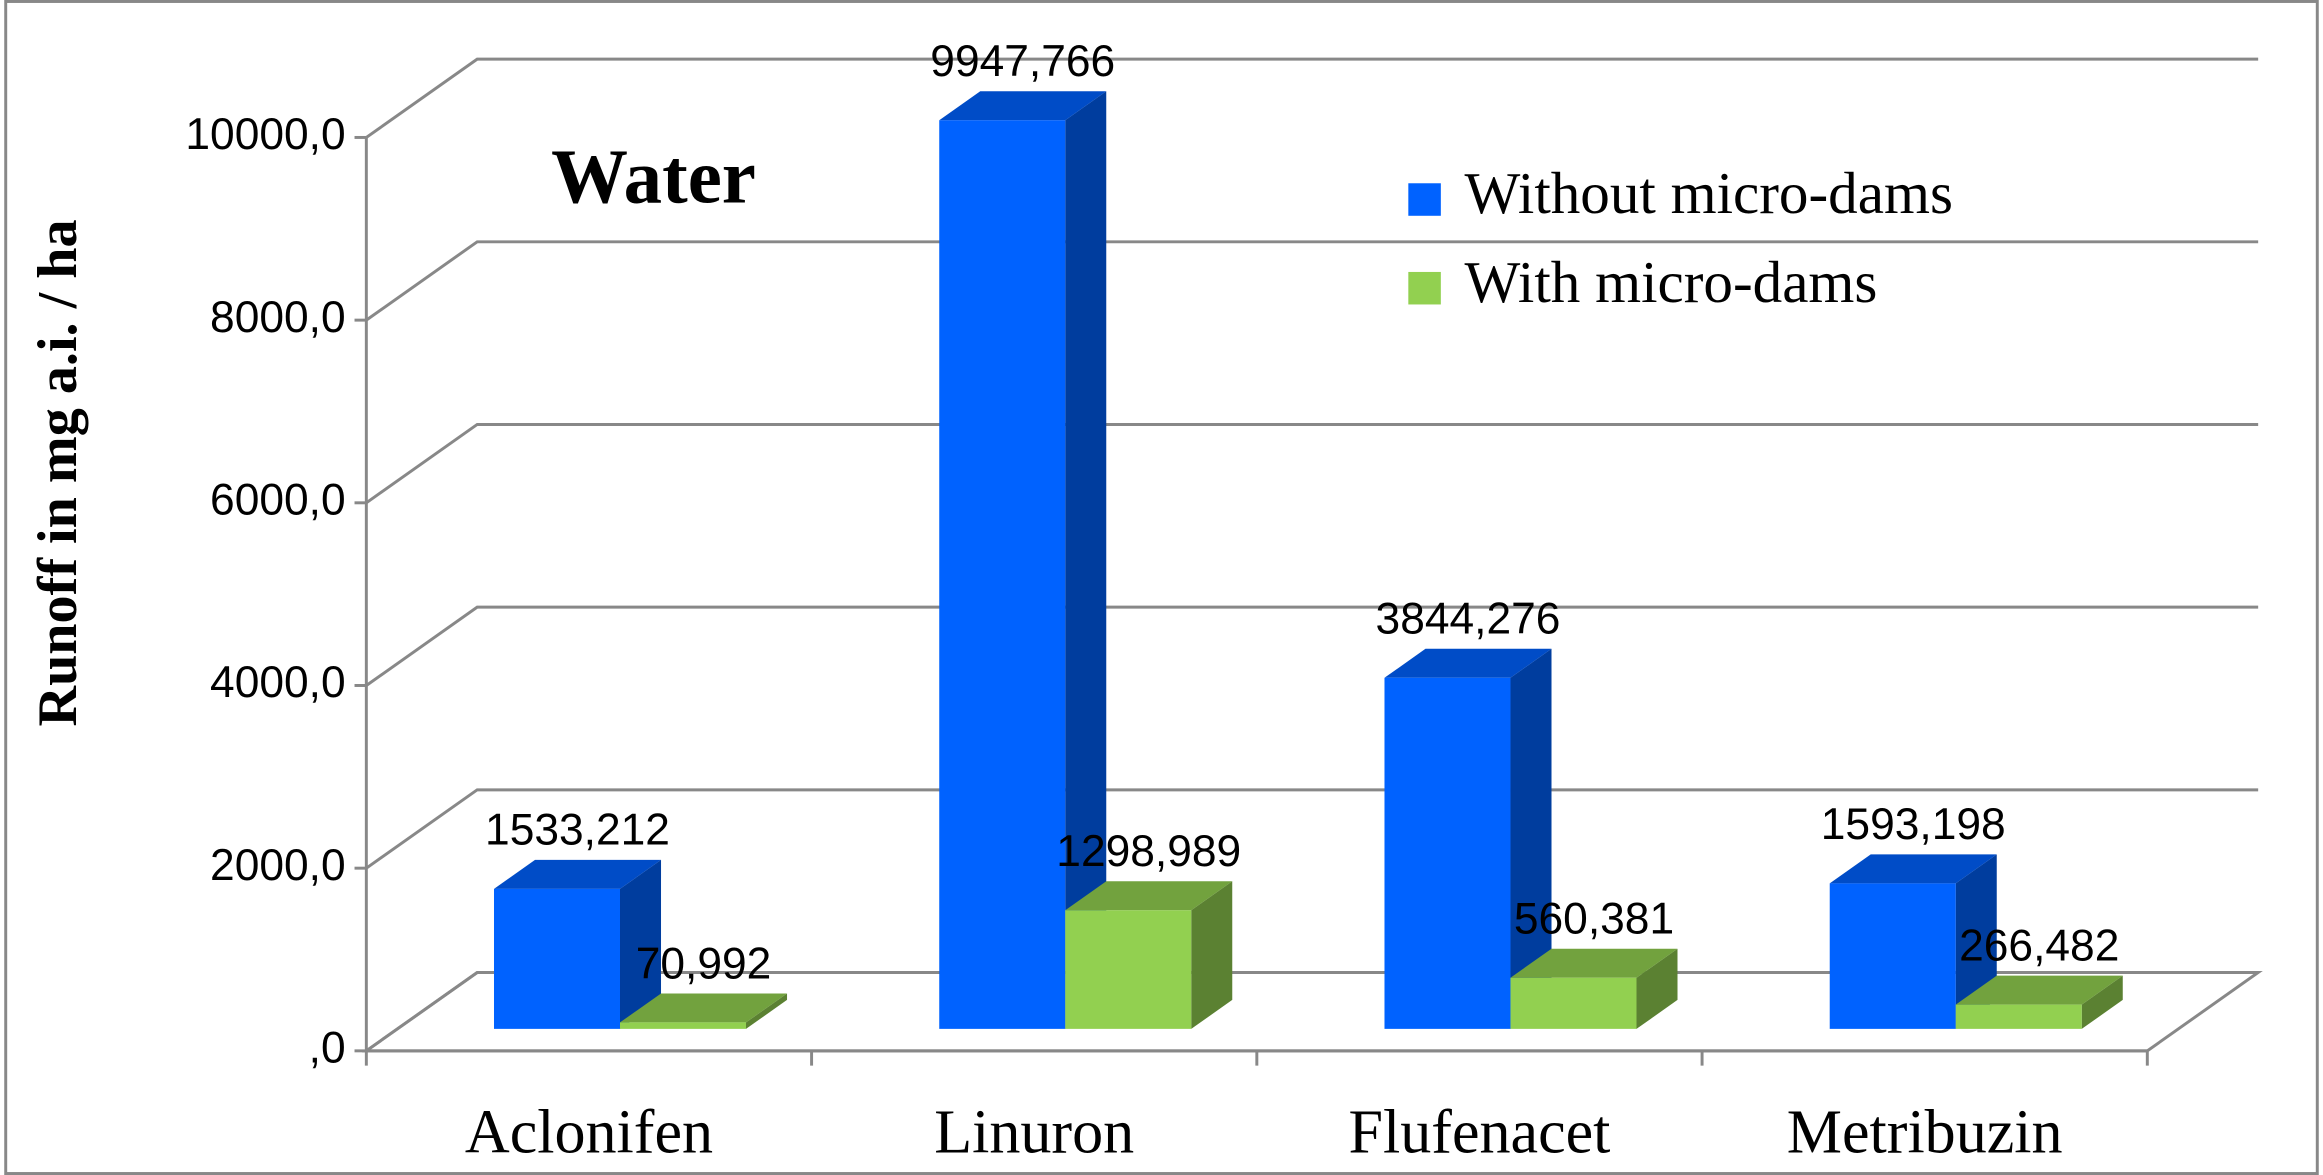 Image resolution: width=2323 pixels, height=1175 pixels. Describe the element at coordinates (1034, 1132) in the screenshot. I see `x-tick-label: Linuron` at that location.